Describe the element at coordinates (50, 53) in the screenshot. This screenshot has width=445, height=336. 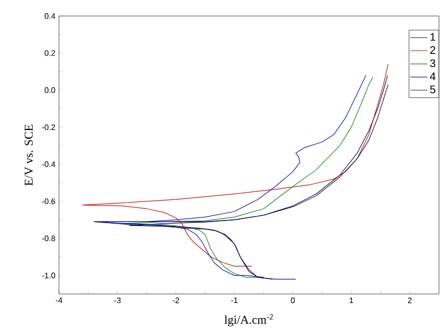
I see `y-tick-label: 0.2` at that location.